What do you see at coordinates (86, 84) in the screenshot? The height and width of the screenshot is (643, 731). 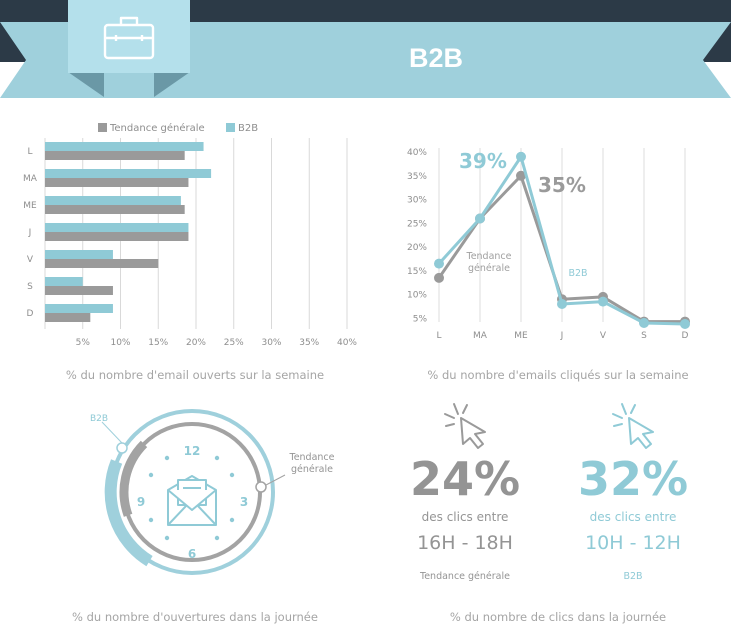 I see `ribbon-fold-left` at bounding box center [86, 84].